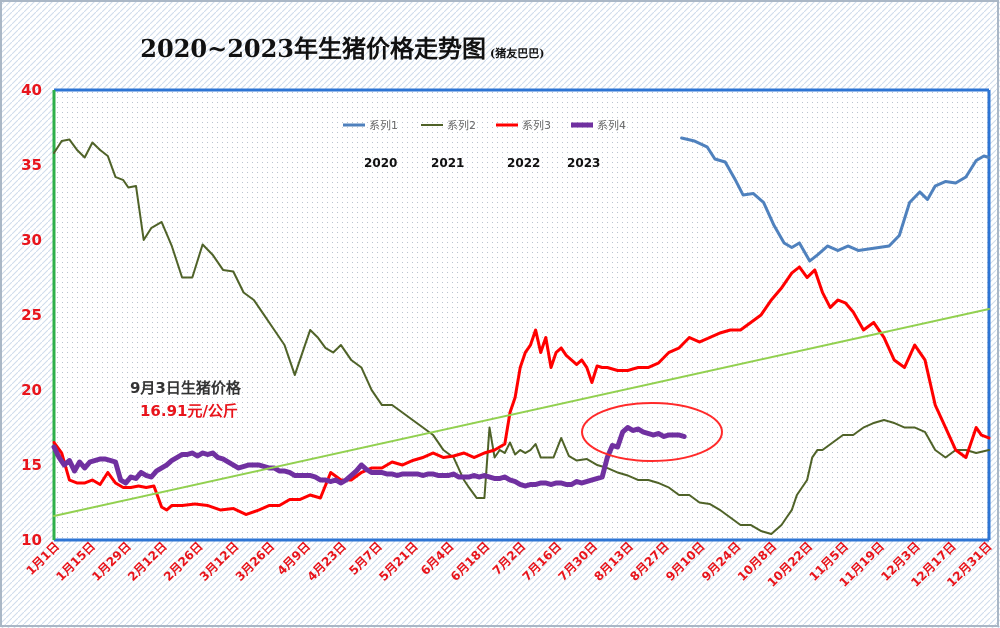  What do you see at coordinates (652, 432) in the screenshot?
I see `highlight-ellipse` at bounding box center [652, 432].